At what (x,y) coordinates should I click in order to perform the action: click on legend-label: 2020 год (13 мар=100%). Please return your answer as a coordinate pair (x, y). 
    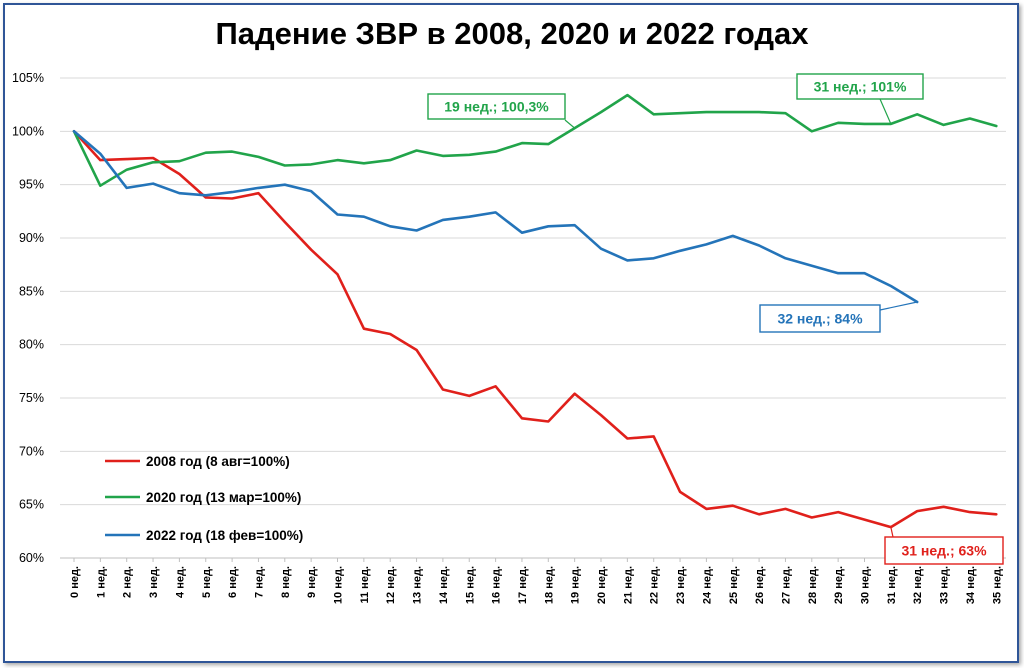
    Looking at the image, I should click on (223, 497).